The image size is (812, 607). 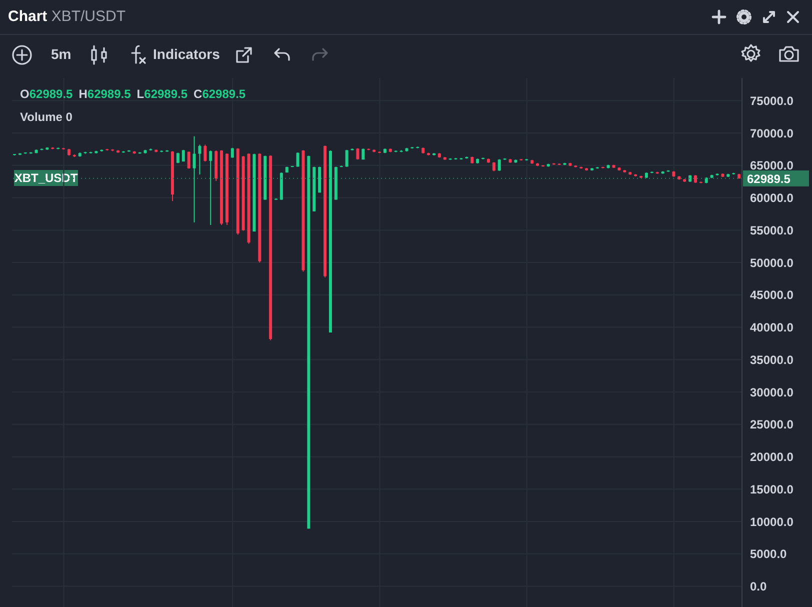 What do you see at coordinates (162, 94) in the screenshot?
I see `annotation: L62989.5` at bounding box center [162, 94].